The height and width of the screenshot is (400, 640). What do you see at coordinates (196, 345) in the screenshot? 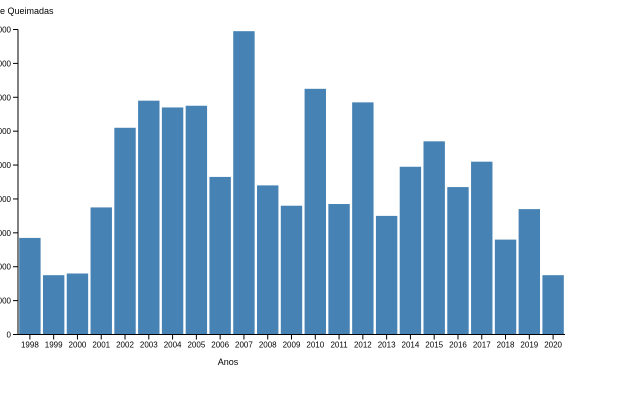
I see `x-tick-label: 2005` at bounding box center [196, 345].